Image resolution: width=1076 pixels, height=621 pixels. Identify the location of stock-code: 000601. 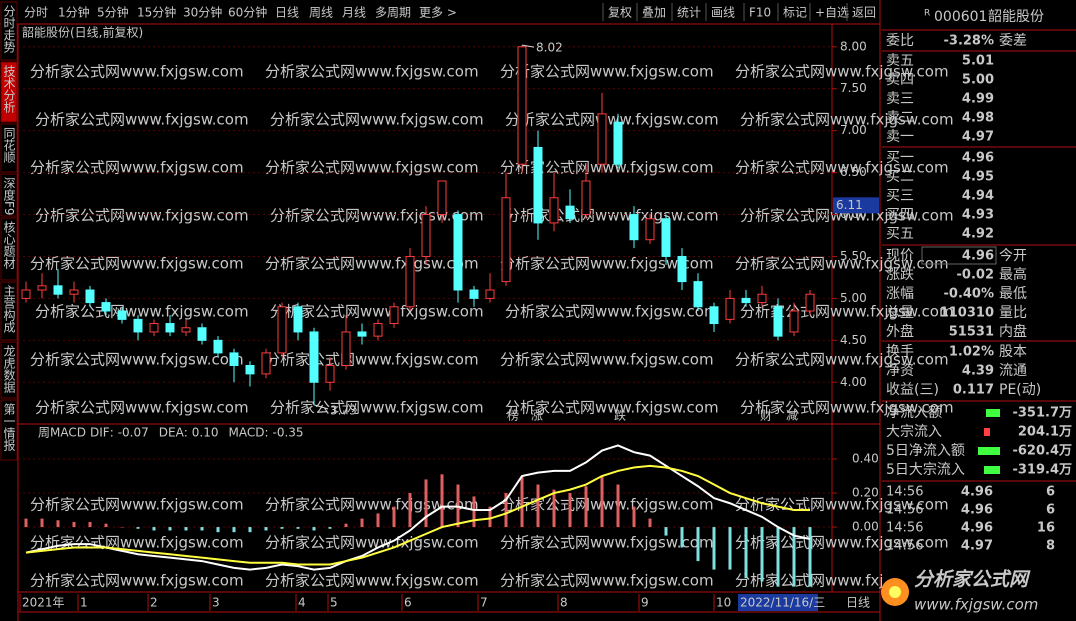
(960, 17).